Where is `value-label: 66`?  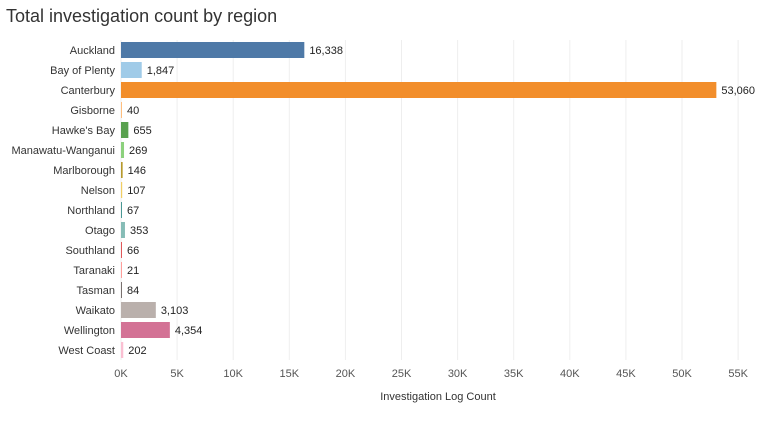 value-label: 66 is located at coordinates (133, 251).